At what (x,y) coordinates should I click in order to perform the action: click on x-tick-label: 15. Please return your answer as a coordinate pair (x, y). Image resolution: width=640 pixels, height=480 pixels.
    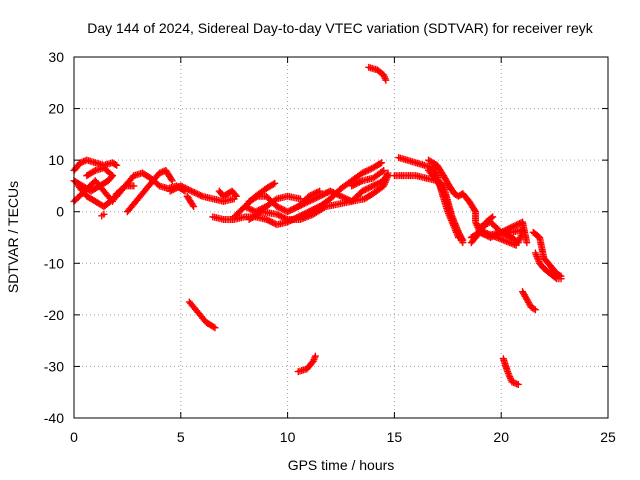
    Looking at the image, I should click on (395, 437).